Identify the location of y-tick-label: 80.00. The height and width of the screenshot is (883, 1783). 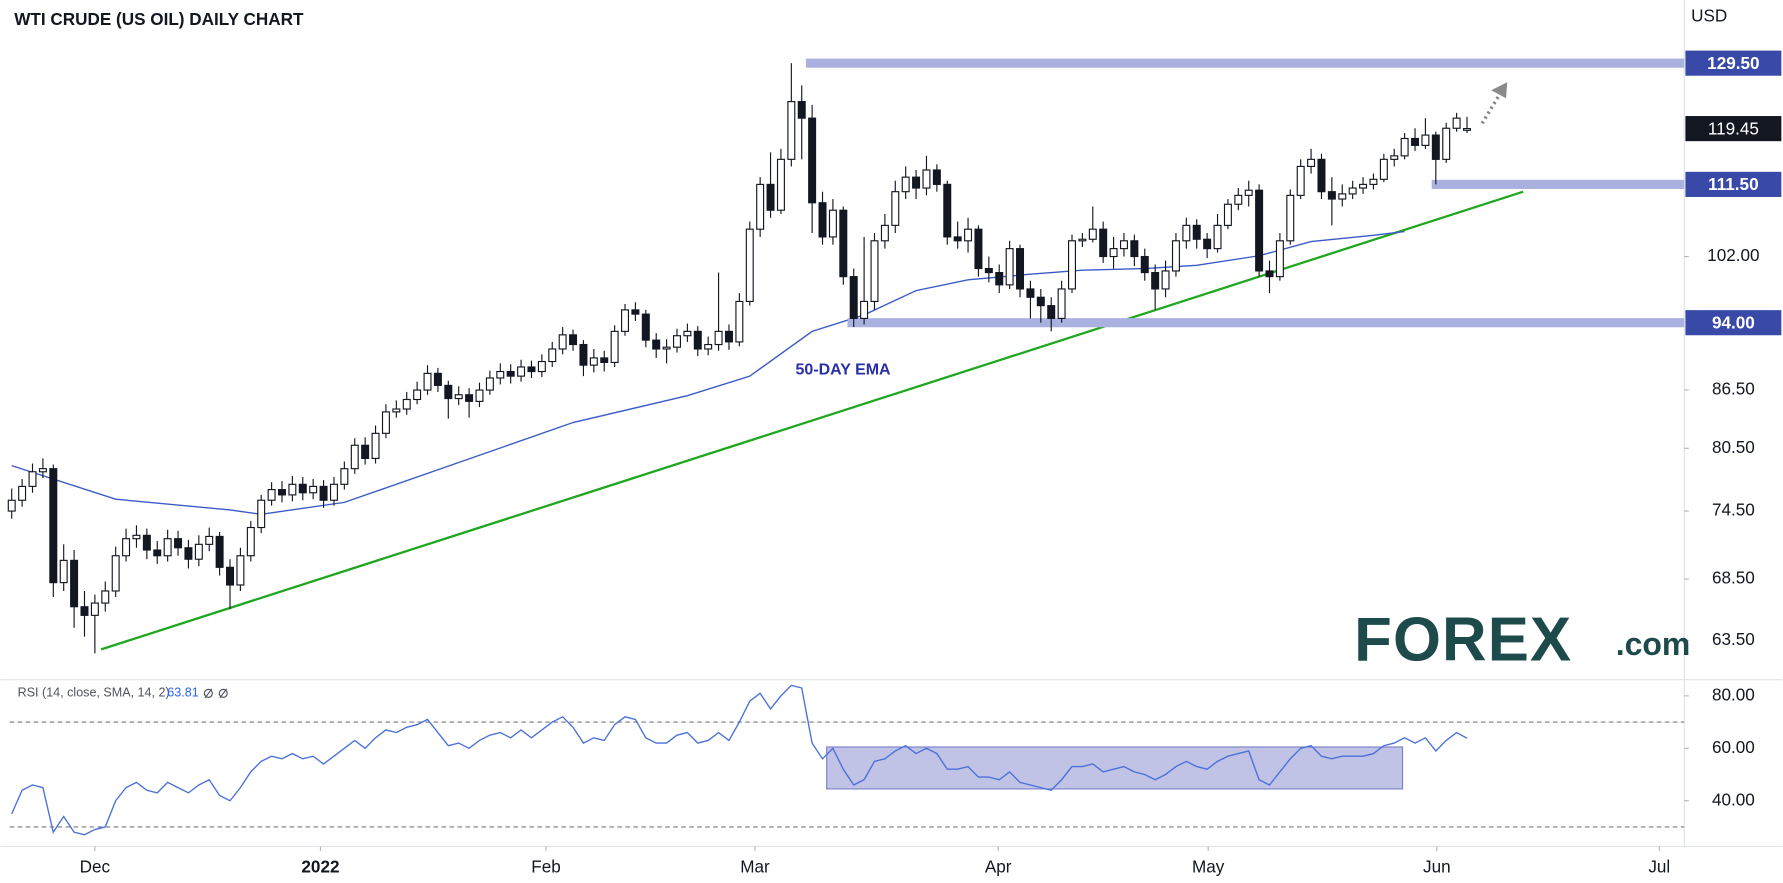
(1733, 694).